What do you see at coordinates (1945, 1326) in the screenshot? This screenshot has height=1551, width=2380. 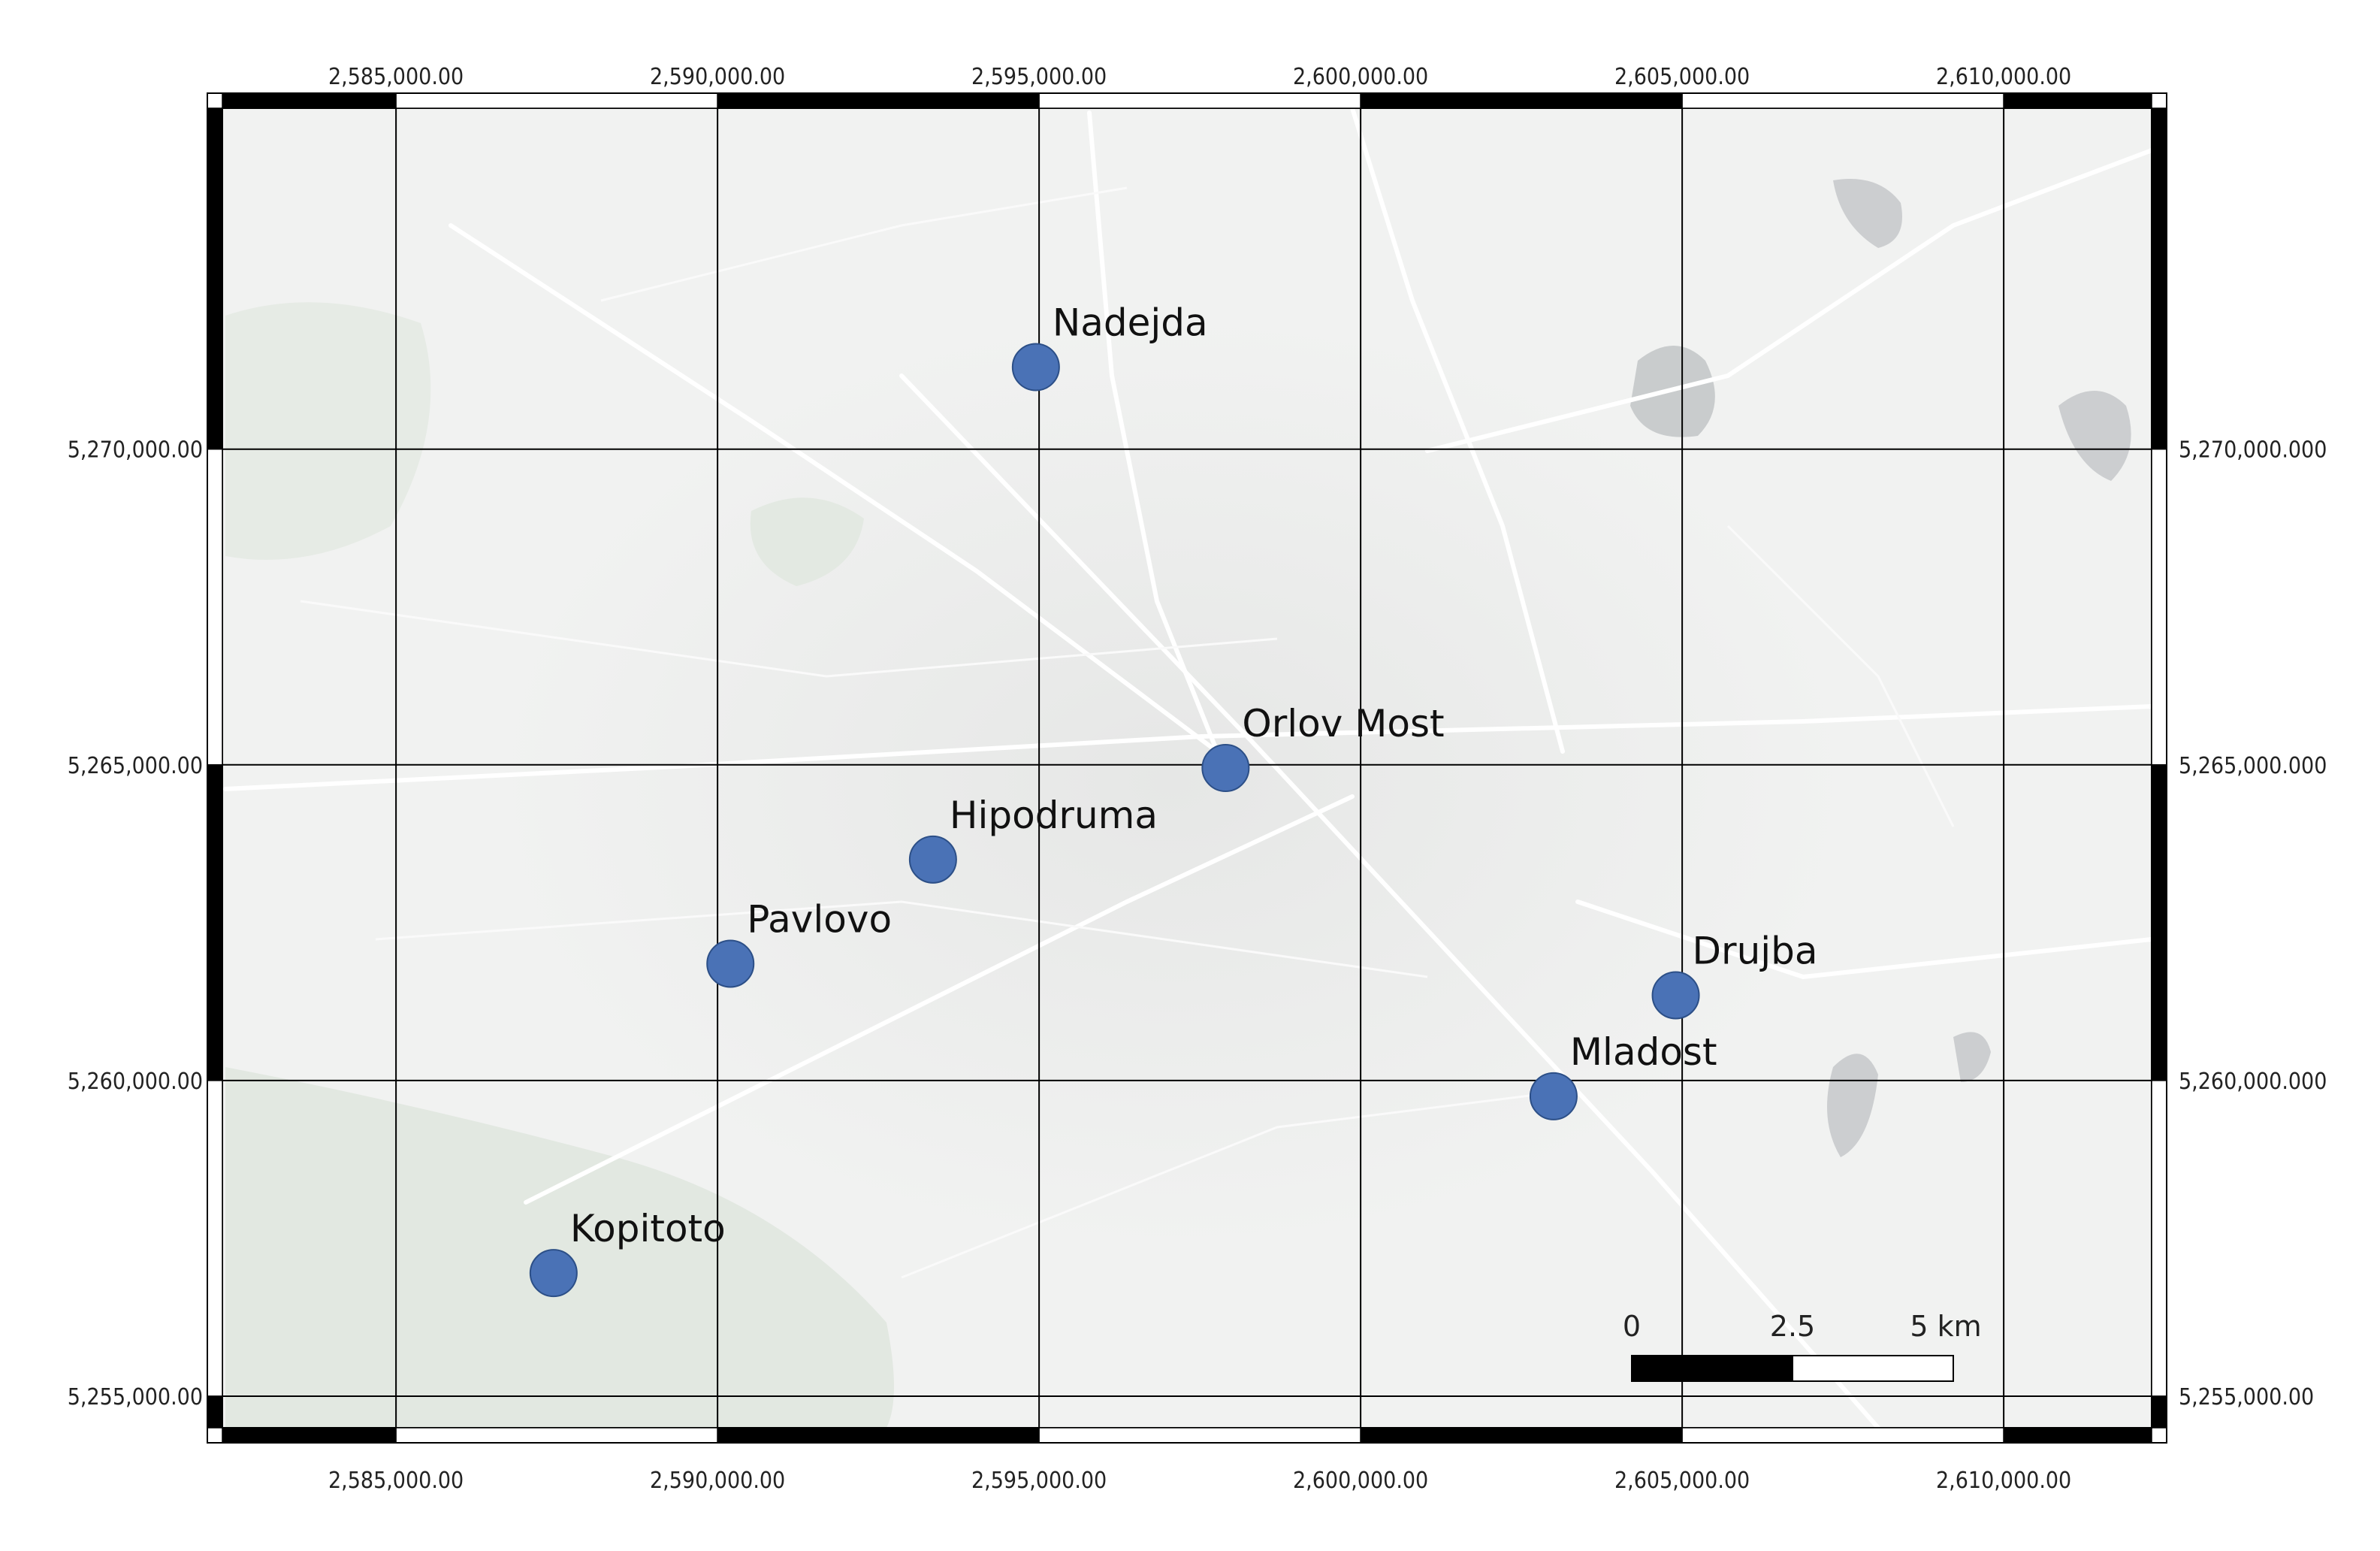 I see `scale-bar-label: 5 km` at bounding box center [1945, 1326].